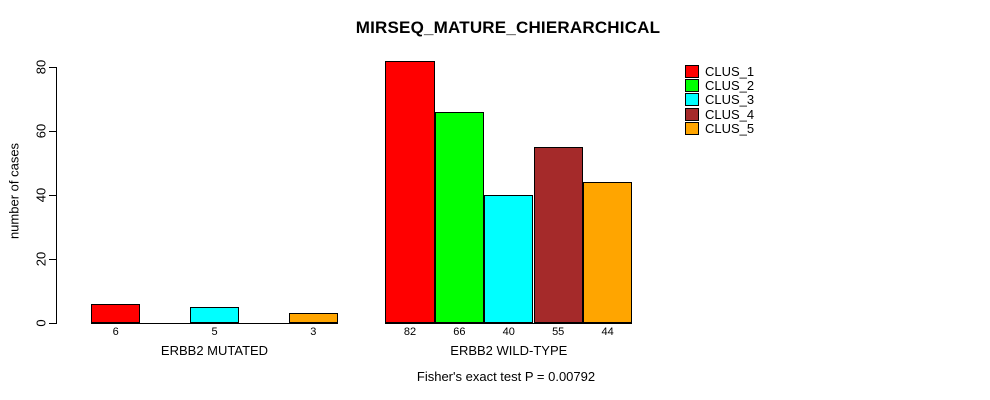  I want to click on y-axis-tick-label: 0, so click(41, 323).